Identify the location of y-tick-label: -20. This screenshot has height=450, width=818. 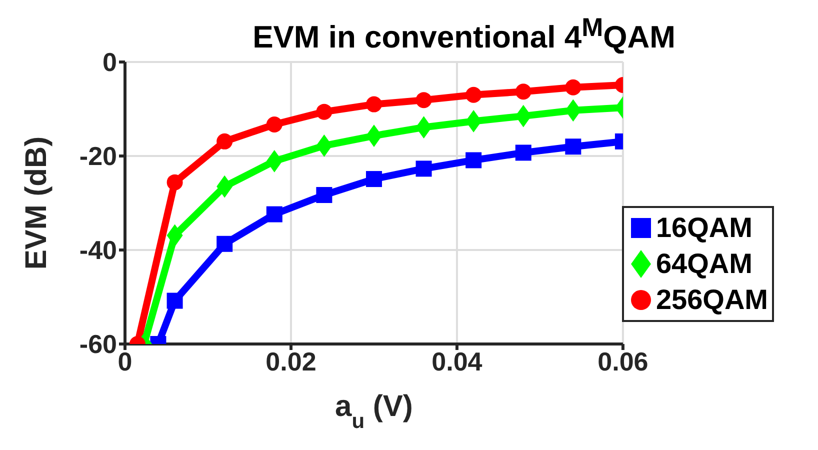
(98, 156).